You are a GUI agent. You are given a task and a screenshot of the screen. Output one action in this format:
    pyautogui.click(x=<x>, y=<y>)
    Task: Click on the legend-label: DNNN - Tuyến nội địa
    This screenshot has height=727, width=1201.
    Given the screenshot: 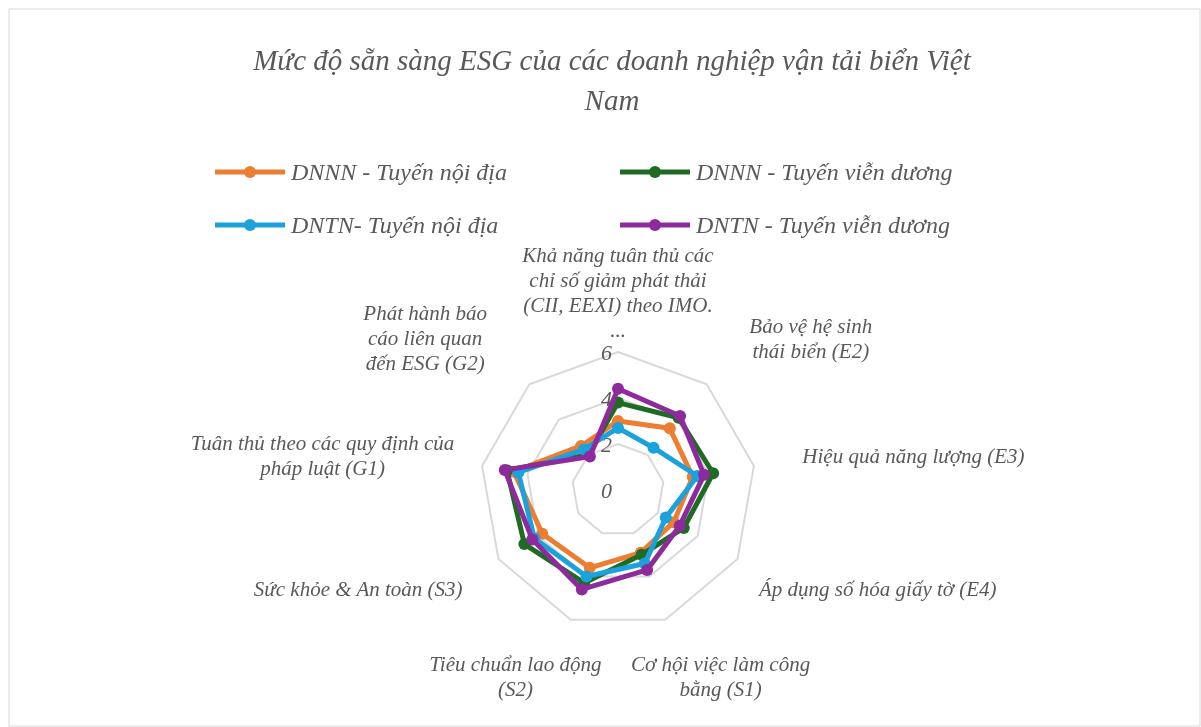 What is the action you would take?
    pyautogui.click(x=399, y=172)
    